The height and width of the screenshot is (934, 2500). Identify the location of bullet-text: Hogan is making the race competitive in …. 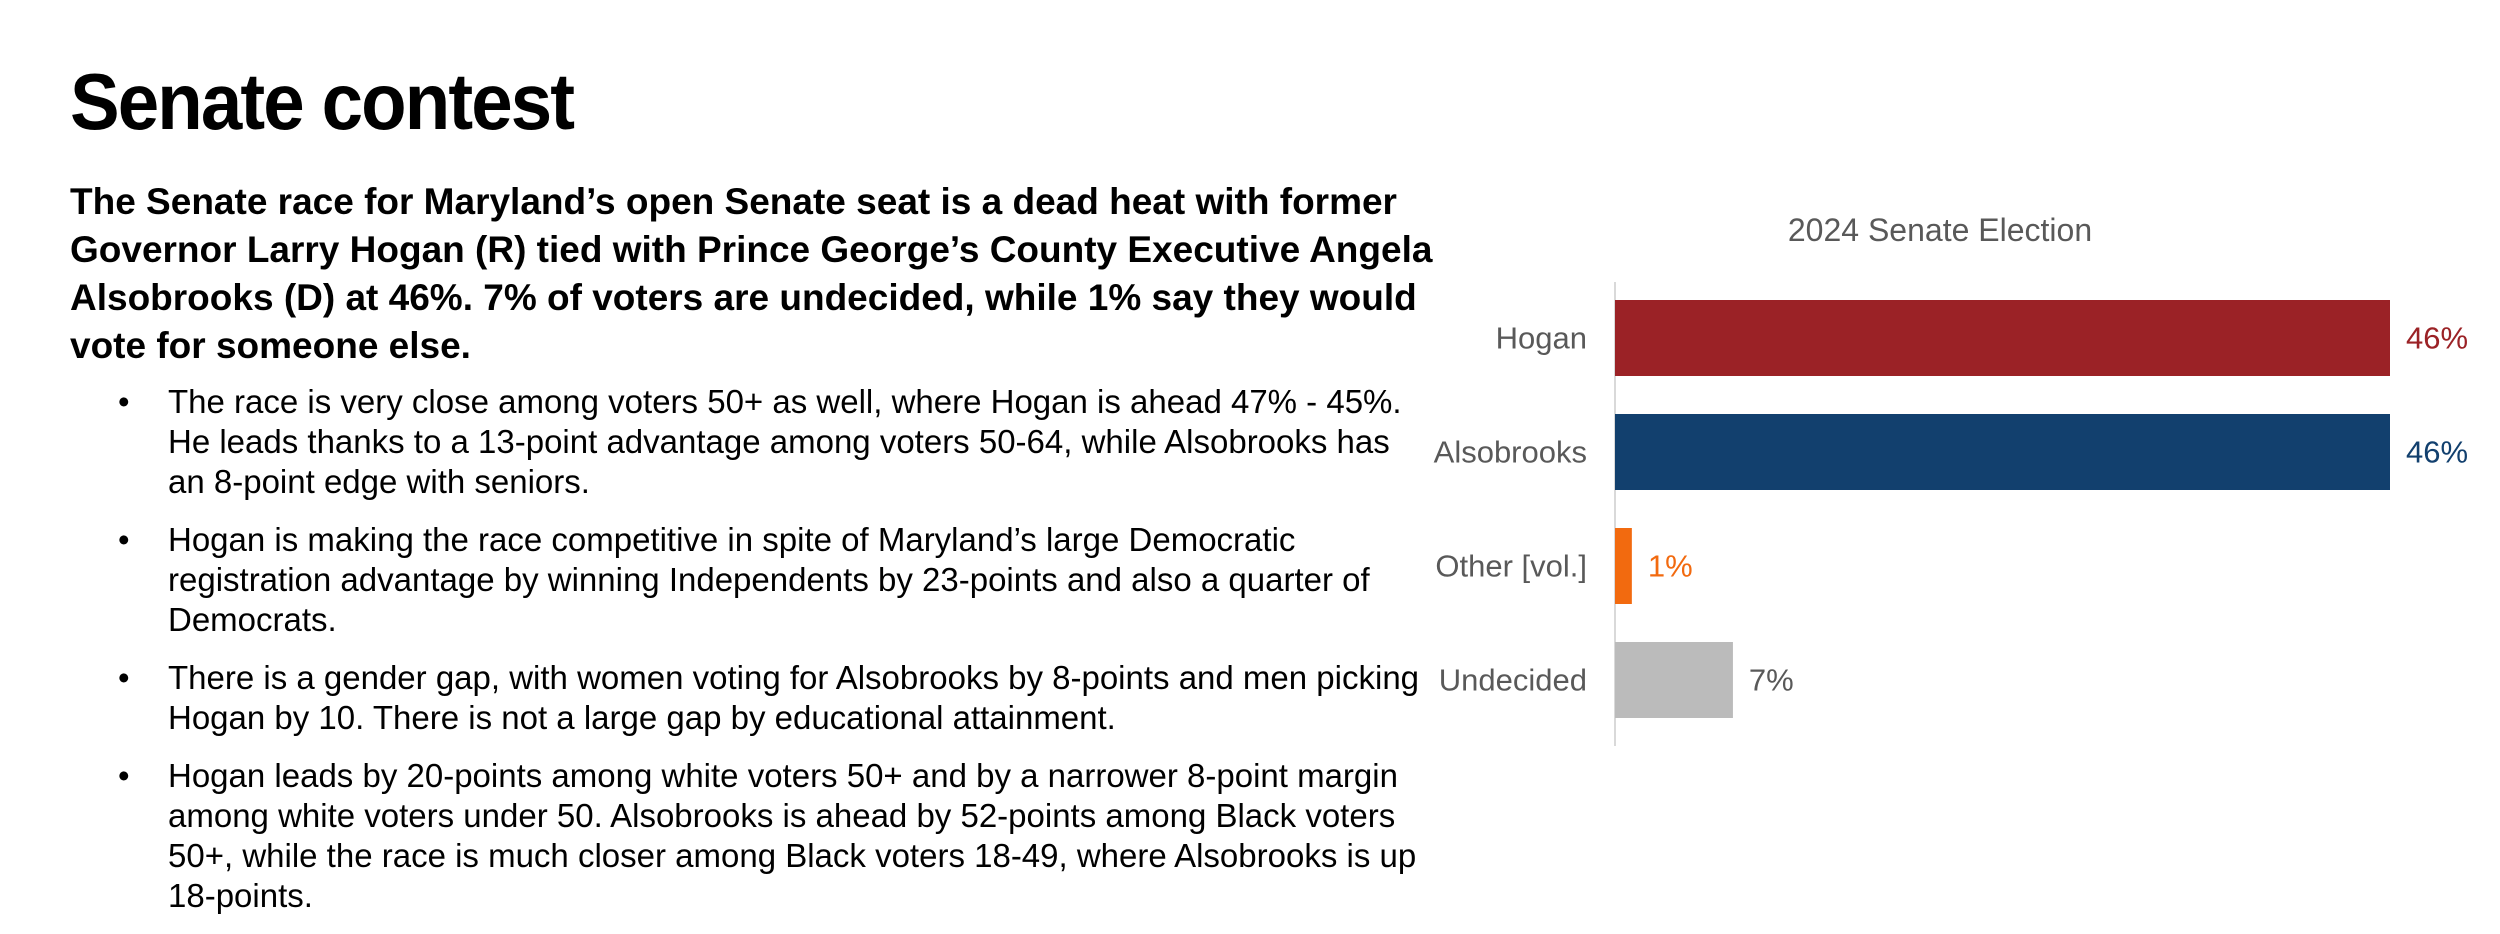
(769, 579).